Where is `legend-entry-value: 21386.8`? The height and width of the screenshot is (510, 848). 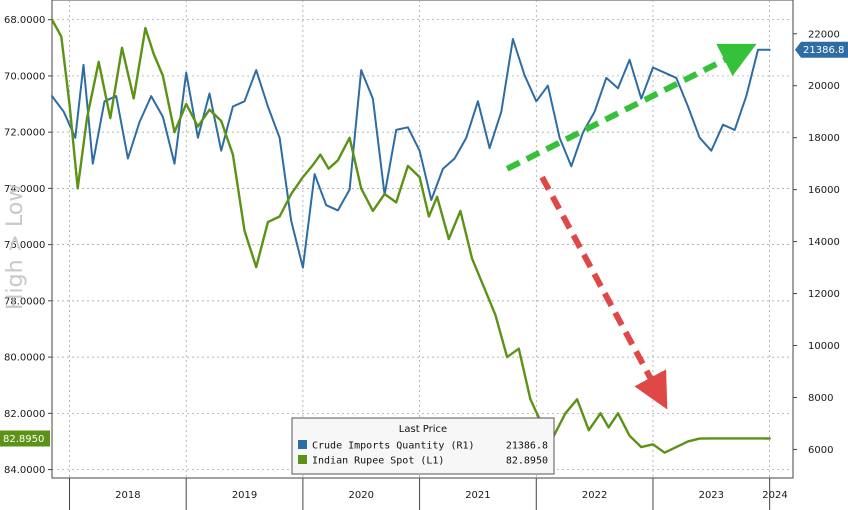 legend-entry-value: 21386.8 is located at coordinates (527, 446).